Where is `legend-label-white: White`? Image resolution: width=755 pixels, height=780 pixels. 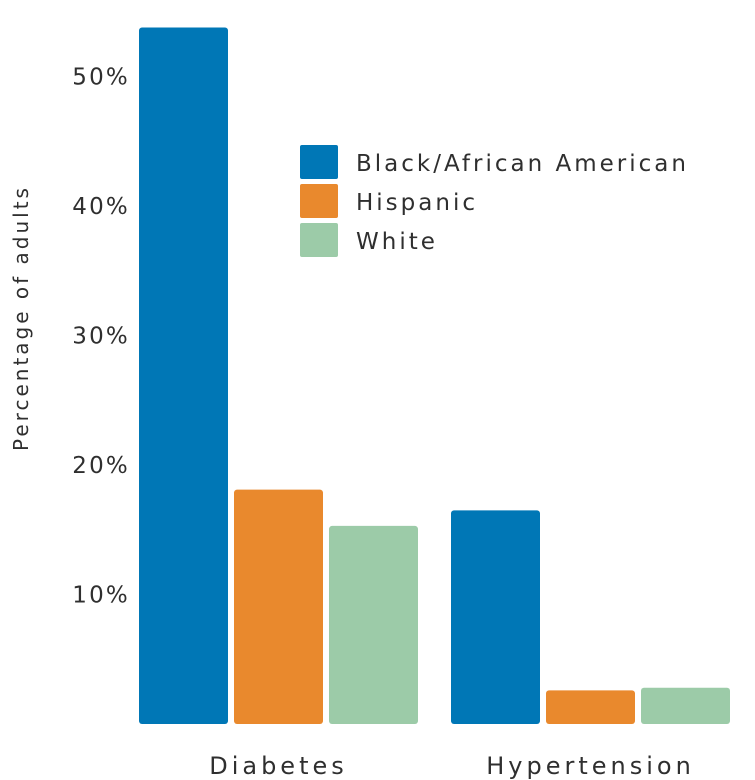
legend-label-white: White is located at coordinates (397, 242).